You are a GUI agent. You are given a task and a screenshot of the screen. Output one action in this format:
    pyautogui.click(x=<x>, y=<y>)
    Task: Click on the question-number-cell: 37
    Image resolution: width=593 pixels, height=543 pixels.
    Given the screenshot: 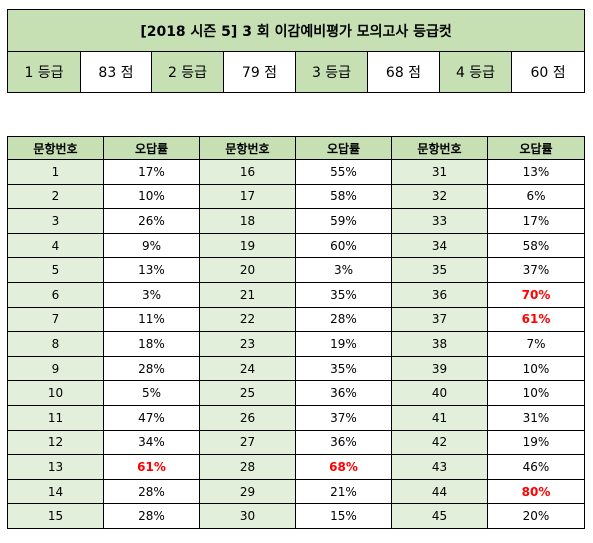 What is the action you would take?
    pyautogui.click(x=439, y=319)
    